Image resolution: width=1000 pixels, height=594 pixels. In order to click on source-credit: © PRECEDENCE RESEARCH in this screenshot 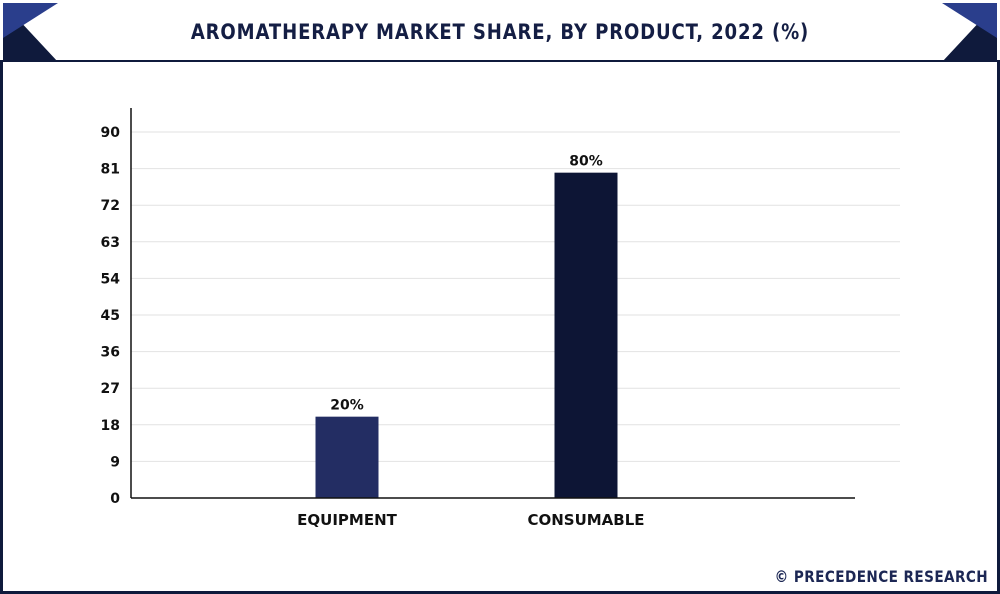, I will do `click(881, 576)`.